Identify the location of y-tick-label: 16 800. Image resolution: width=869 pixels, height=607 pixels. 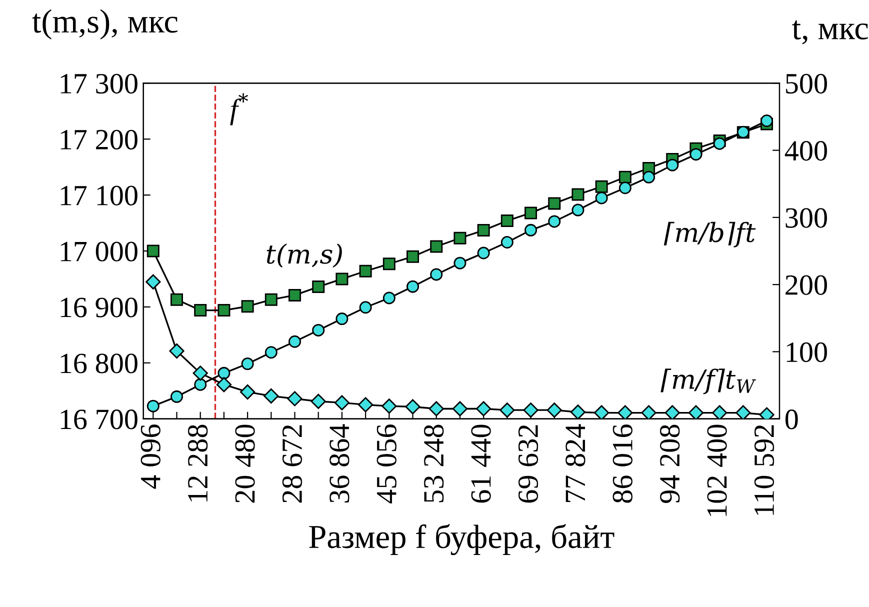
(99, 364).